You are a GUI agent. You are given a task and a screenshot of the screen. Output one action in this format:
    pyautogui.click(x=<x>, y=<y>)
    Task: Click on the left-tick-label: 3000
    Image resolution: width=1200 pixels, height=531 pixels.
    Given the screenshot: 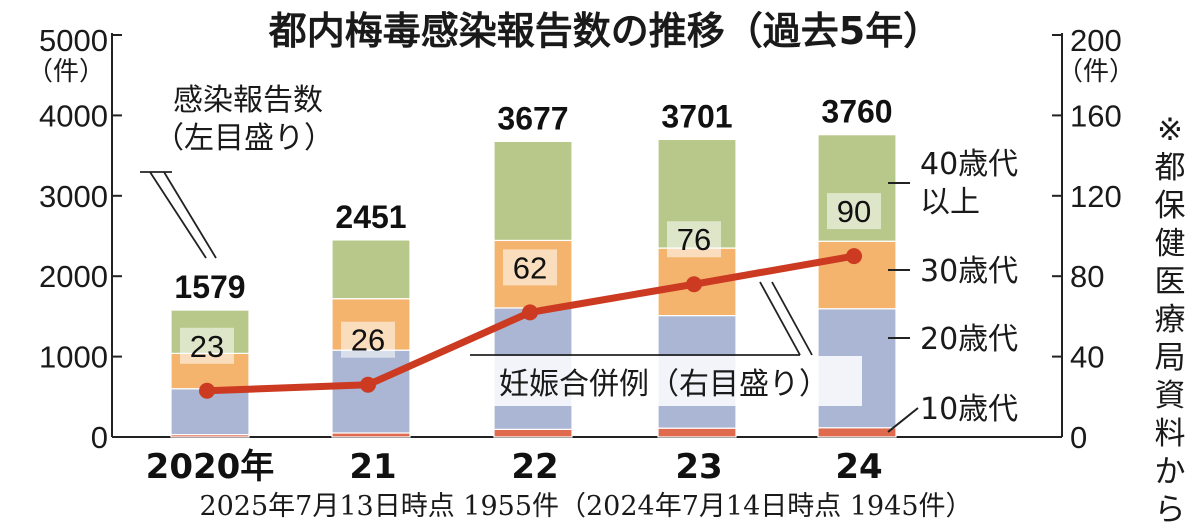 What is the action you would take?
    pyautogui.click(x=73, y=196)
    